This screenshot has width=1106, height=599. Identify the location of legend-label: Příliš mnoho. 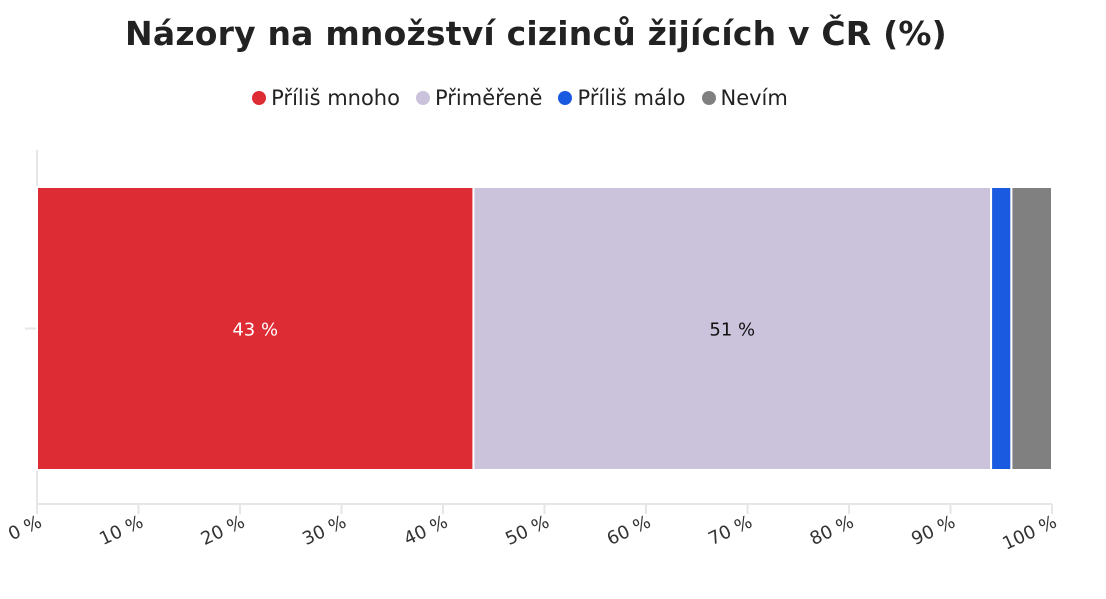
(335, 98).